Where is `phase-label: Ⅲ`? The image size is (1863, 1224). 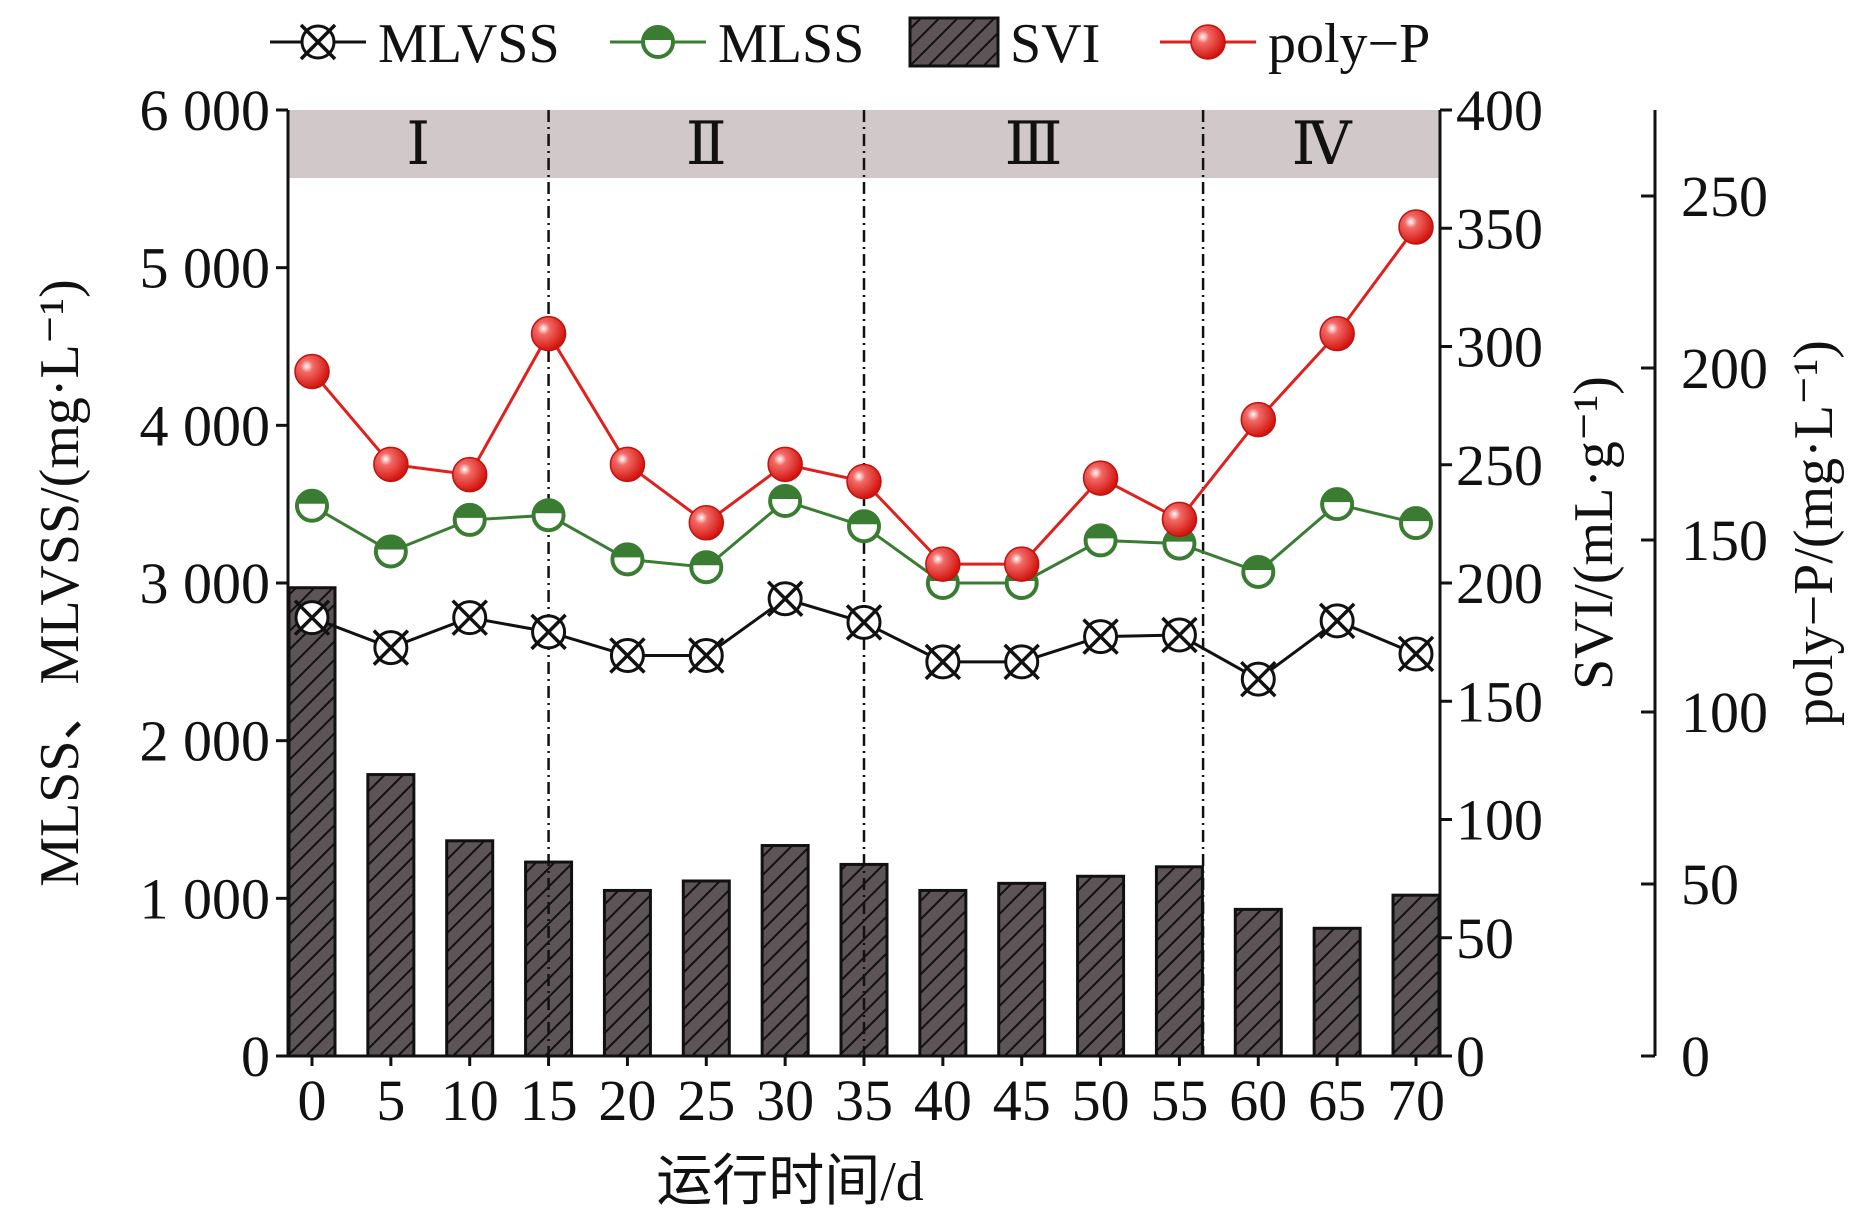
phase-label: Ⅲ is located at coordinates (1034, 144).